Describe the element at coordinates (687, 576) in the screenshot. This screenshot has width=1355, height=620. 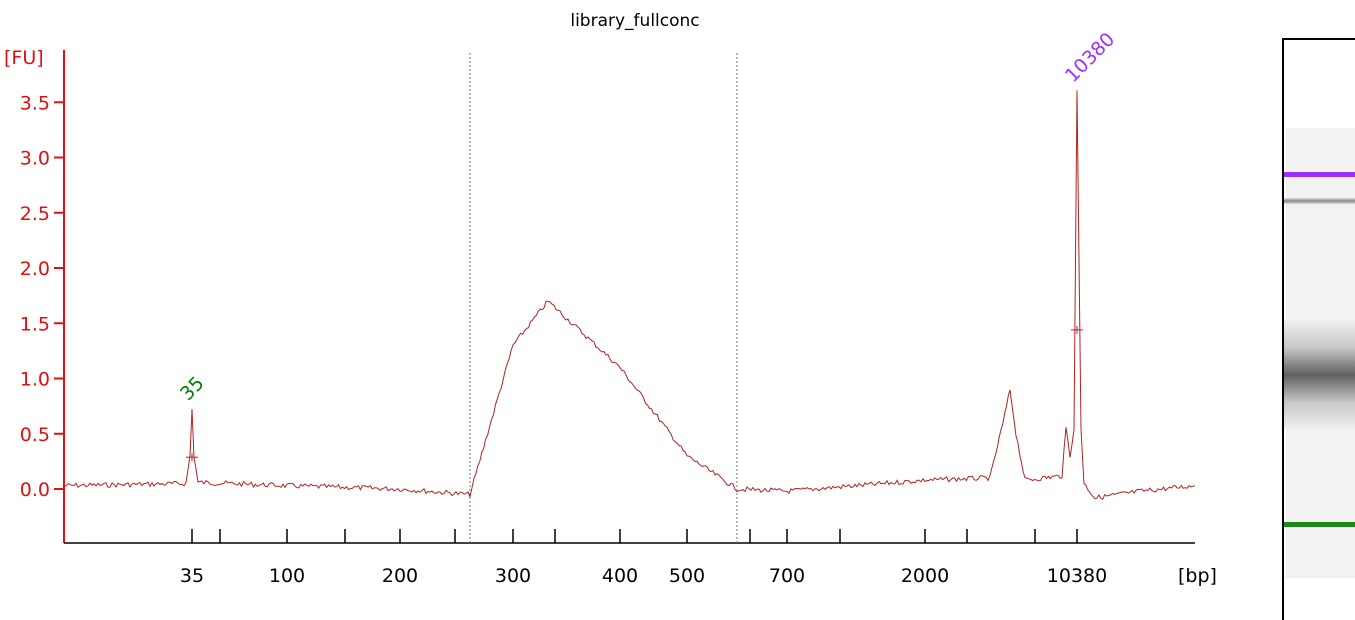
I see `x-tick-label: 500` at that location.